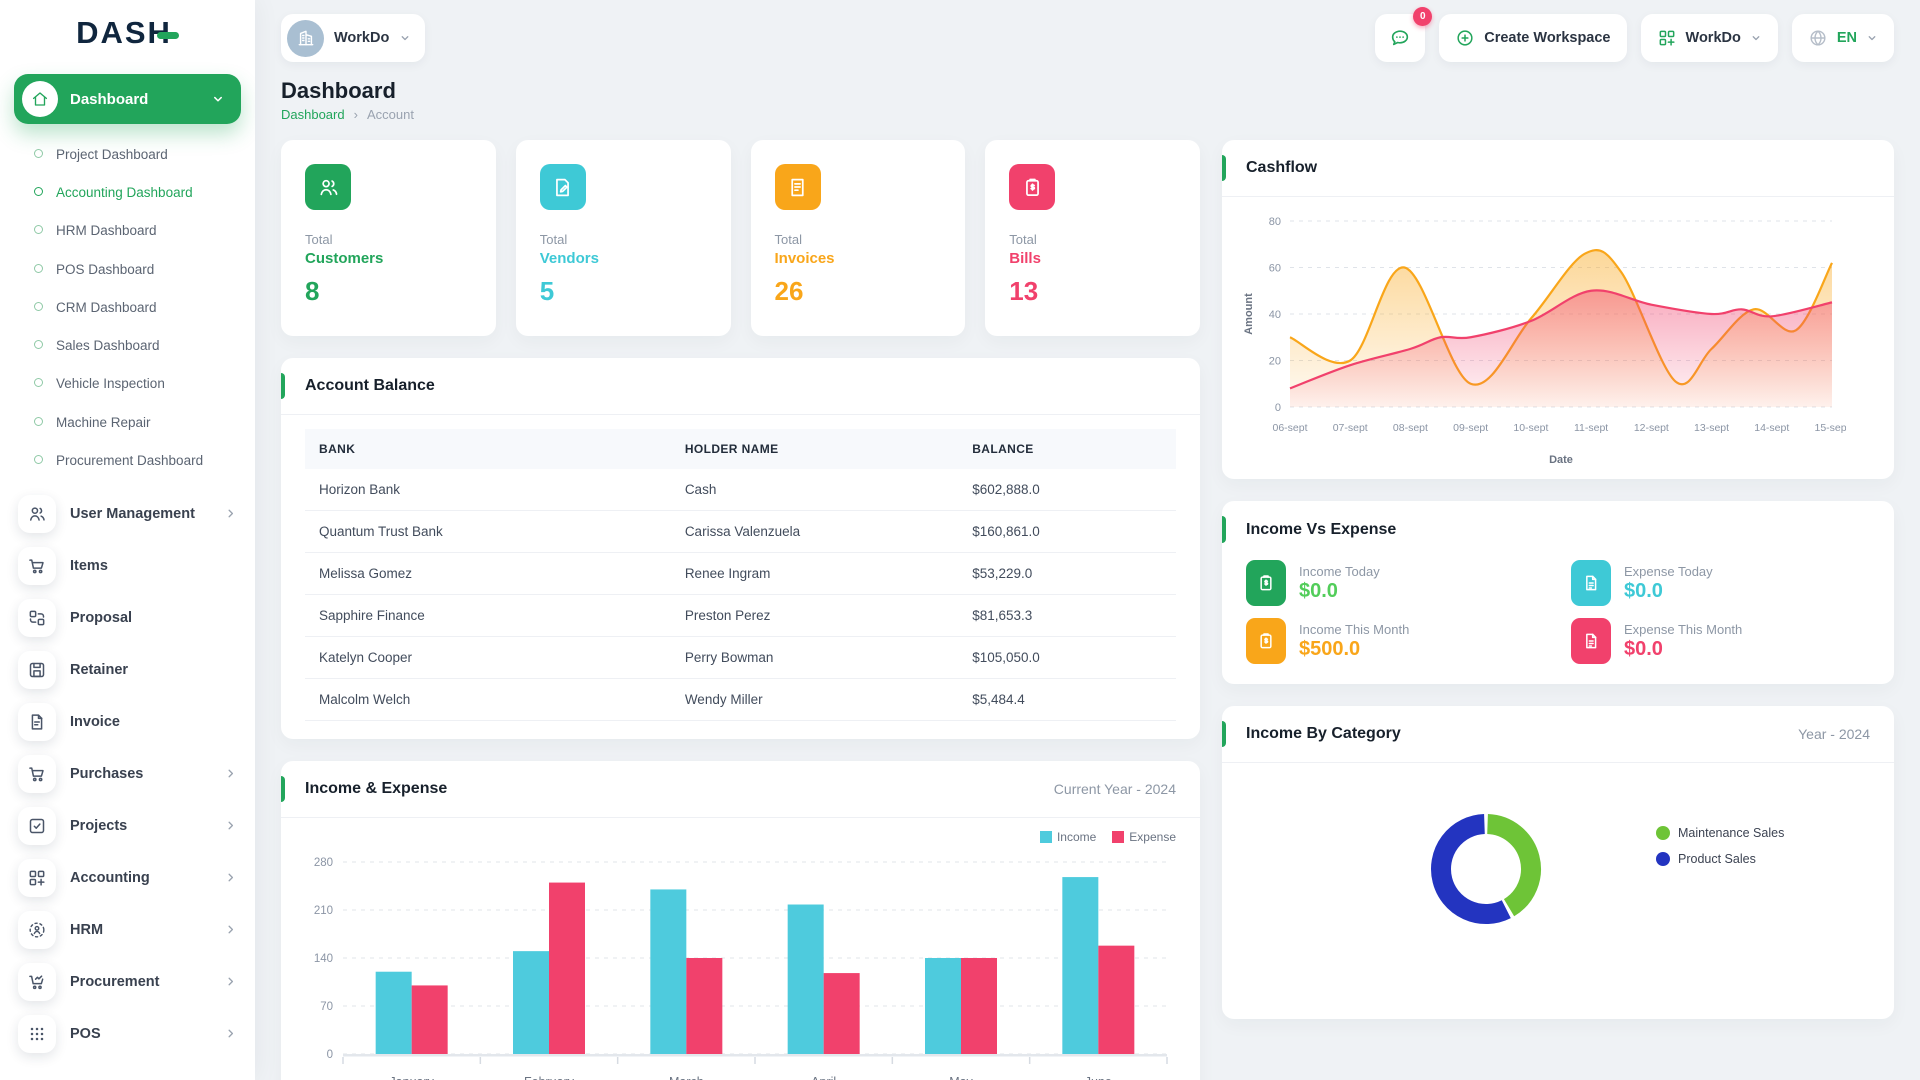 The width and height of the screenshot is (1920, 1080). Describe the element at coordinates (353, 38) in the screenshot. I see `workspace-switcher: WorkDo` at that location.